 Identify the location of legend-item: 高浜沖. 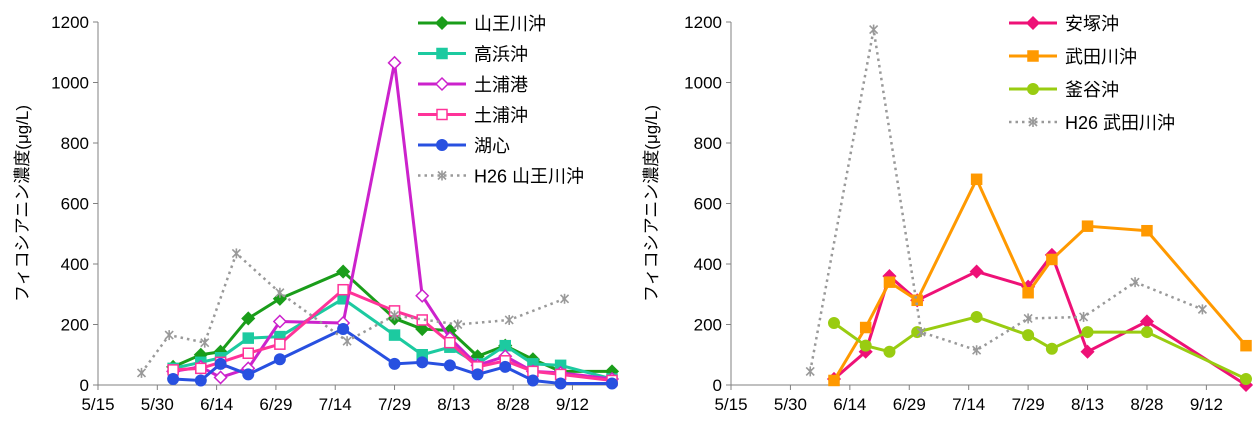
(473, 55).